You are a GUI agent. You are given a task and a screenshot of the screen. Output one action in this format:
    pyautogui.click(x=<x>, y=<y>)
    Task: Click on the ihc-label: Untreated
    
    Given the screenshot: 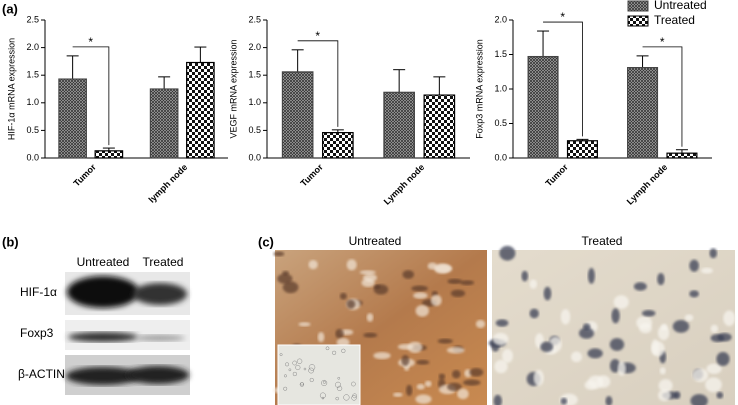 What is the action you would take?
    pyautogui.click(x=375, y=241)
    